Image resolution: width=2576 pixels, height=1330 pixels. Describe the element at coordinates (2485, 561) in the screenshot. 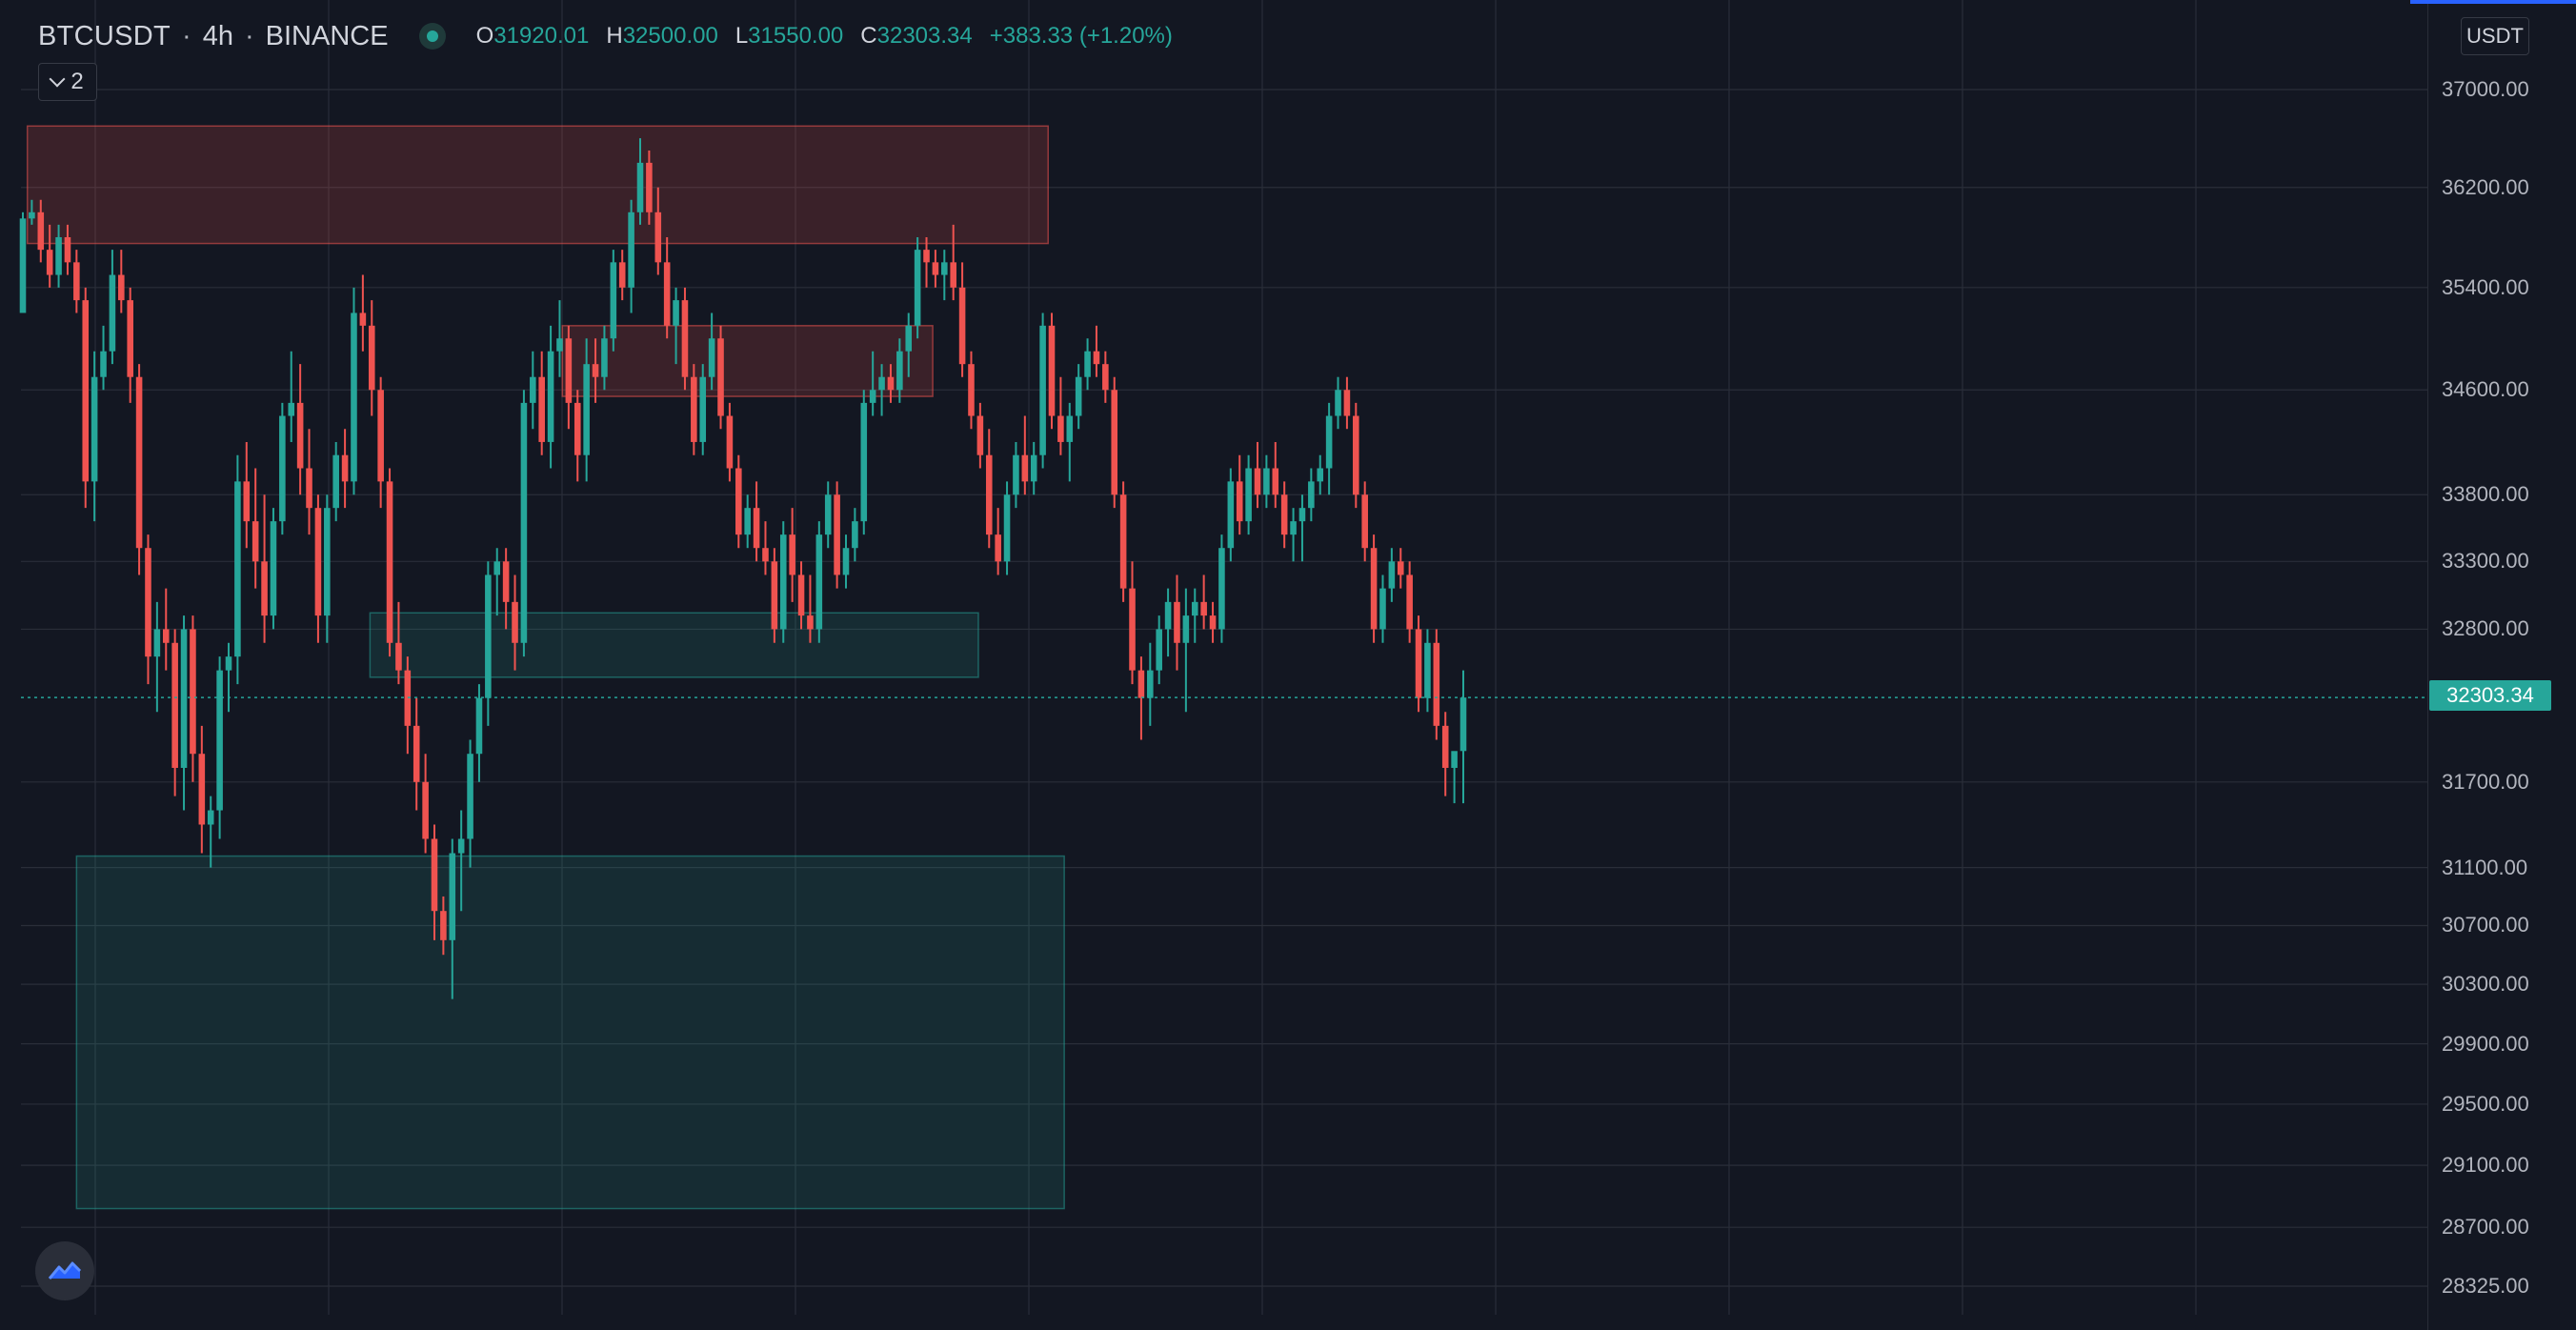

I see `price-tick-label: 33300.00` at that location.